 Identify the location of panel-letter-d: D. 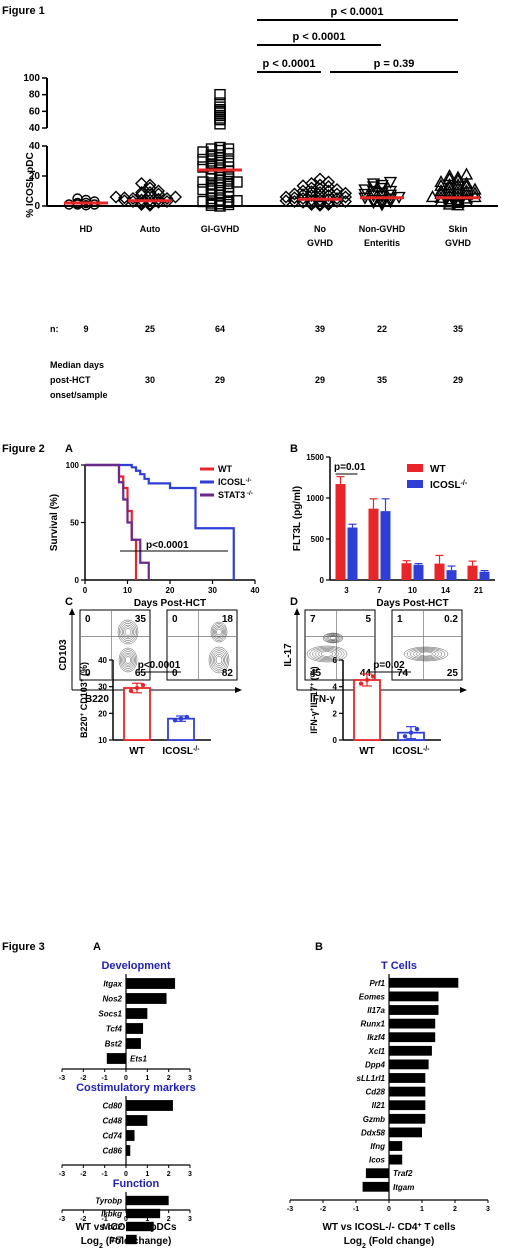
(294, 602).